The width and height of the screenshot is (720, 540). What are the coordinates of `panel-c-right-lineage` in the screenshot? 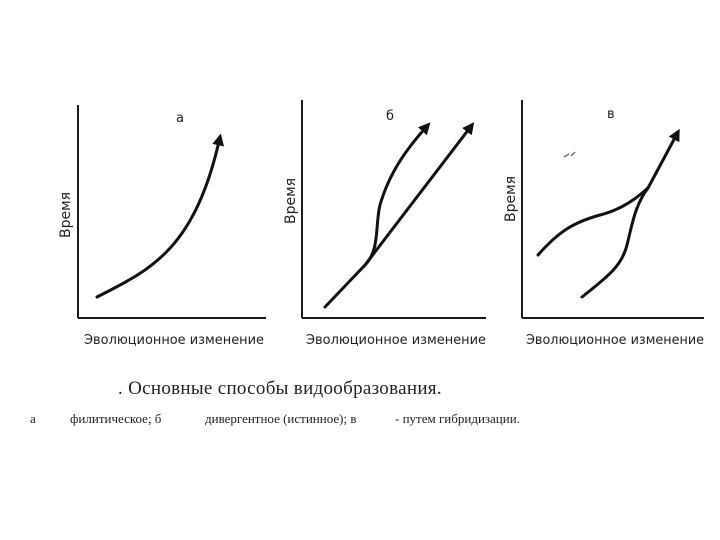 It's located at (615, 242).